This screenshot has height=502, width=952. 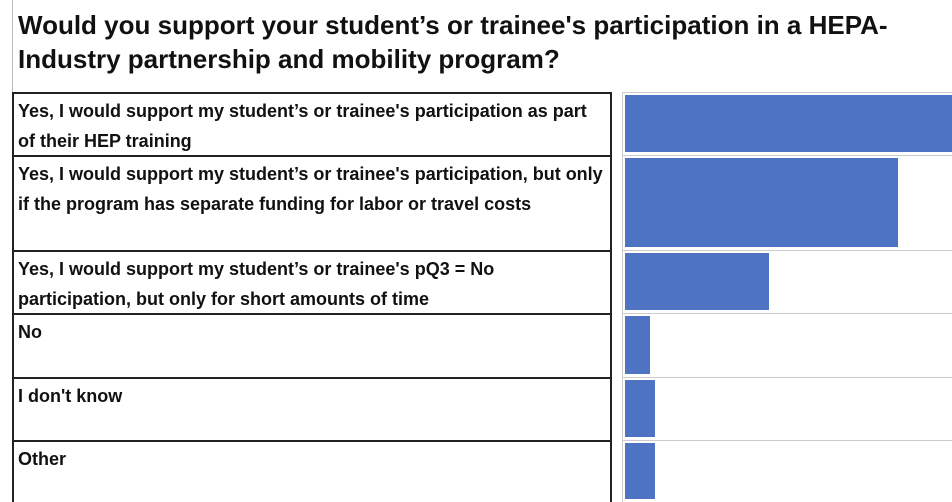 I want to click on category-label: No, so click(x=312, y=345).